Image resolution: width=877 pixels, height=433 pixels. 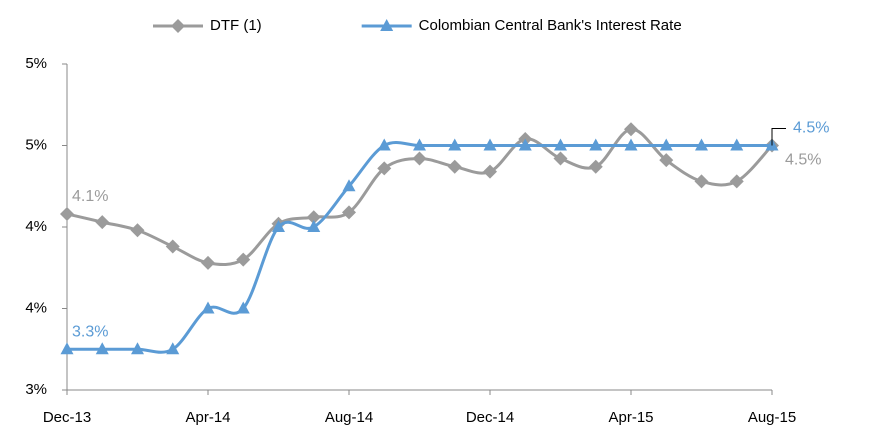 I want to click on value-label: 3.3%, so click(x=90, y=331).